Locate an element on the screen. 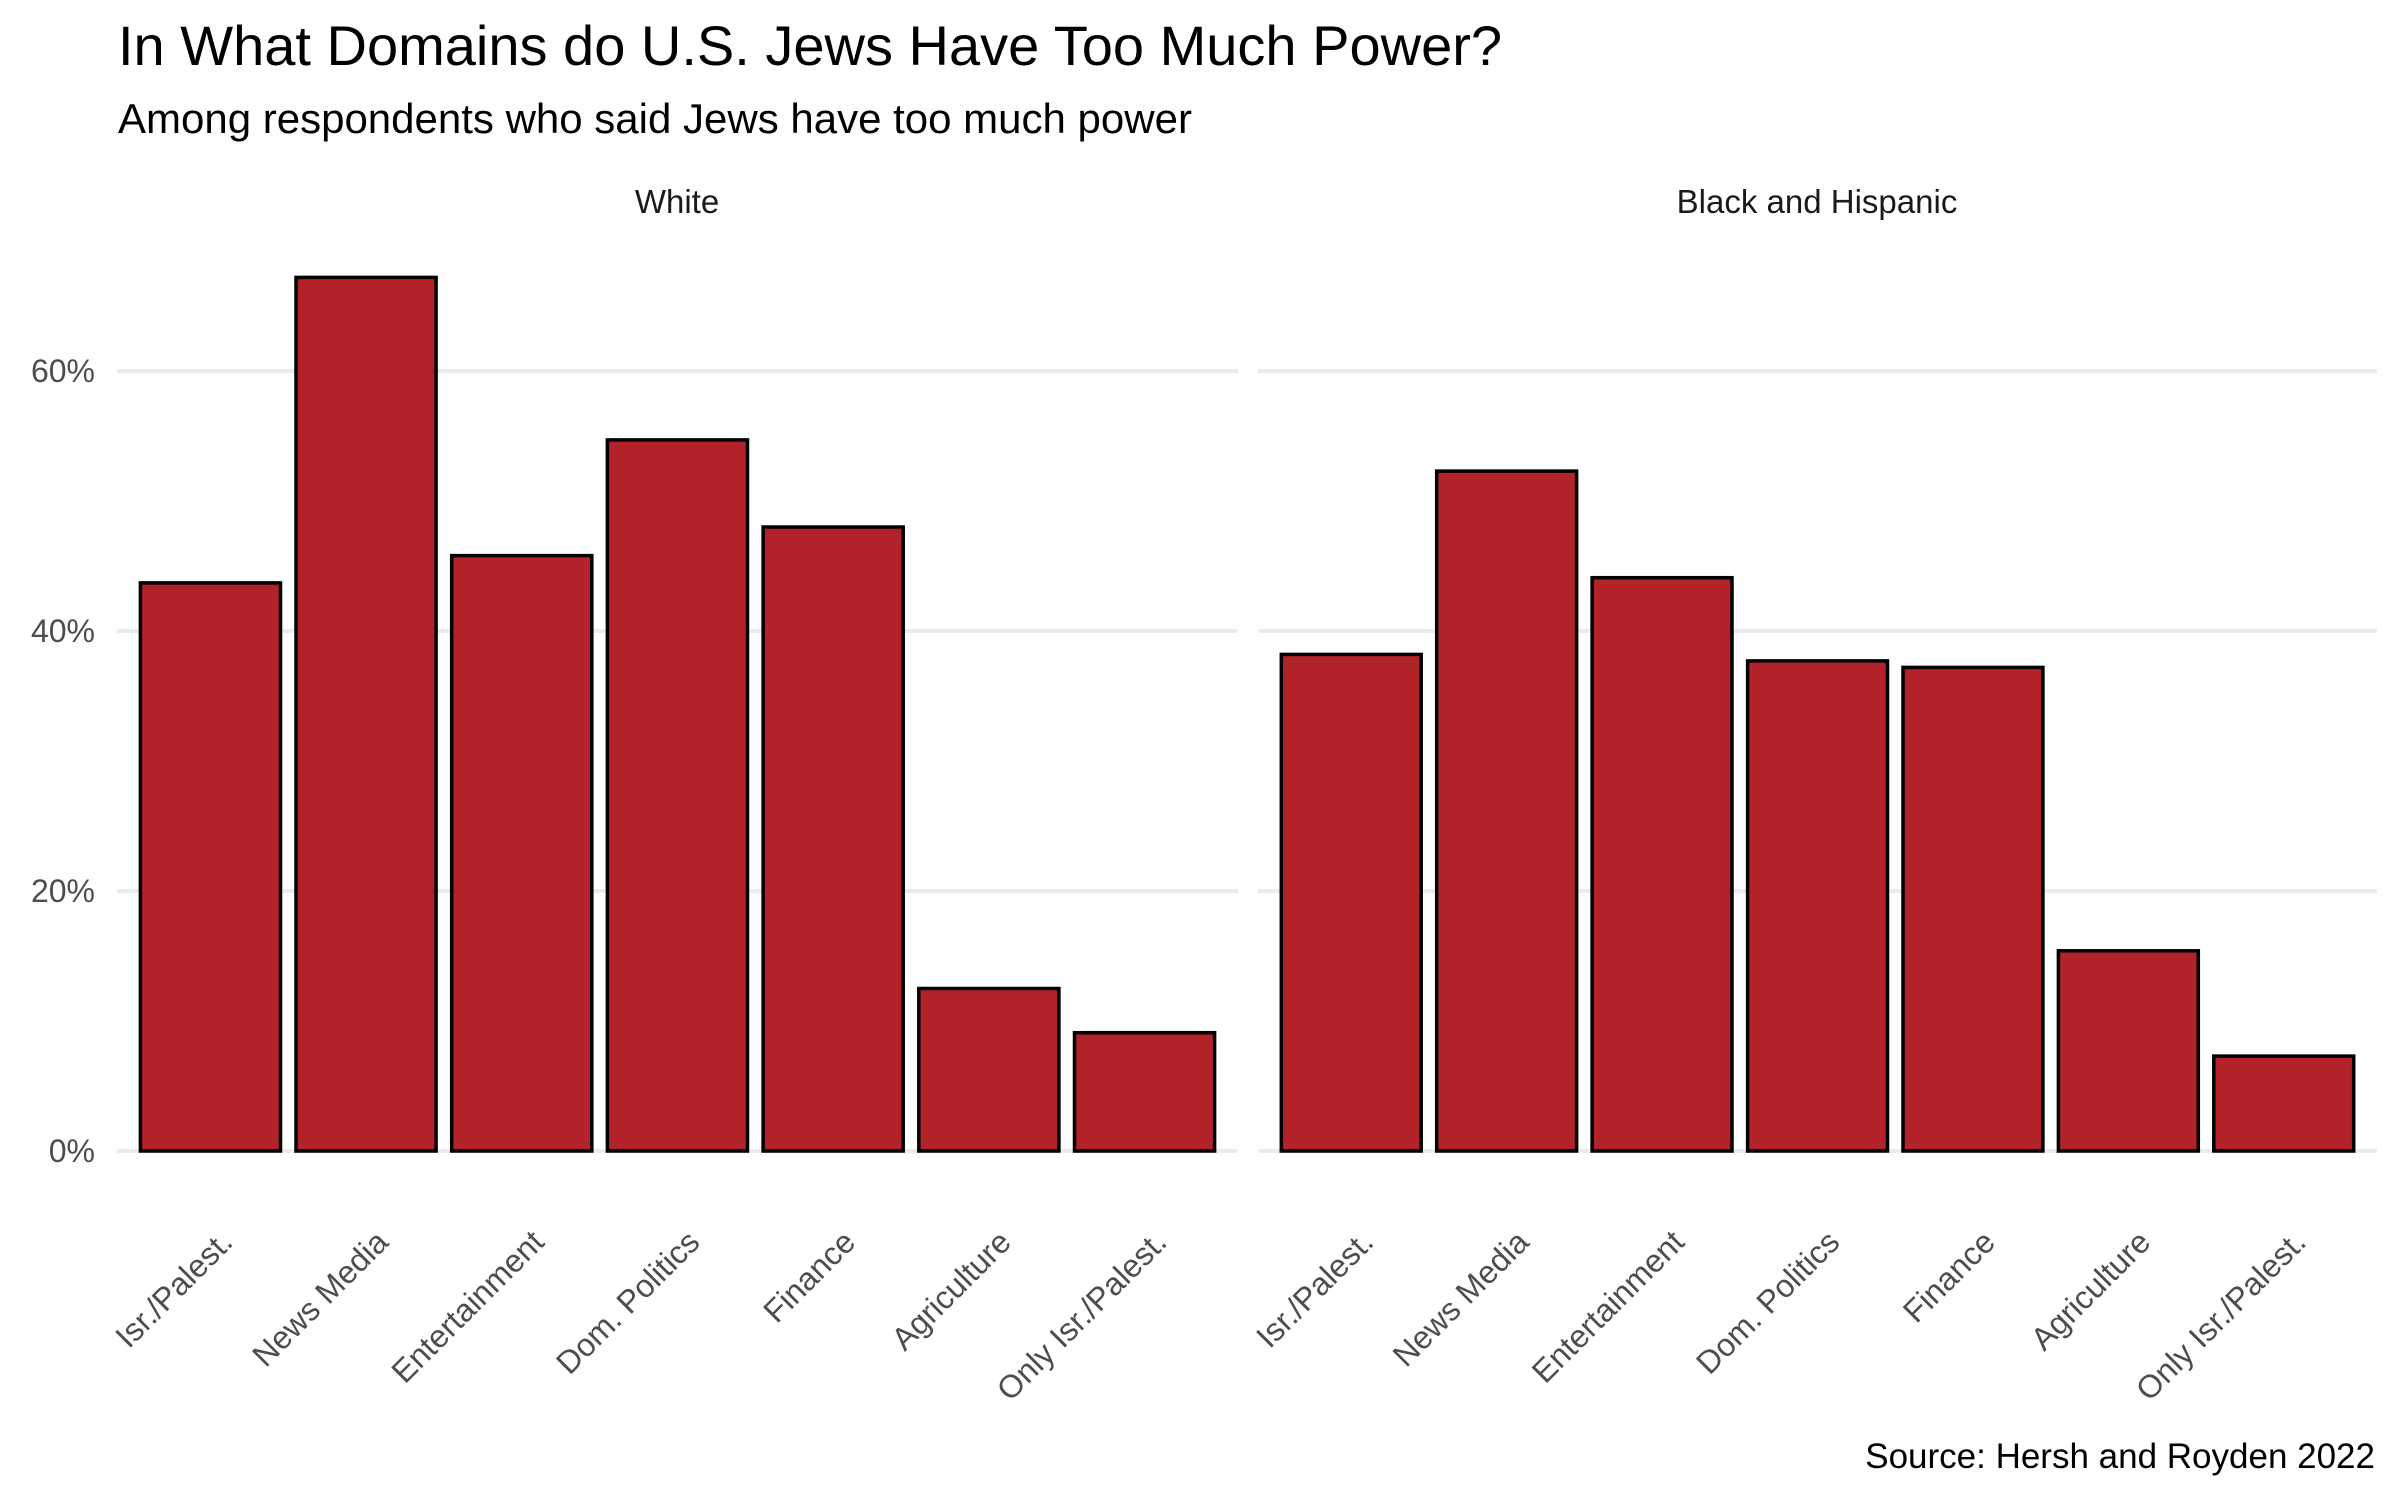 The width and height of the screenshot is (2400, 1500). y-tick-label-40: 40% is located at coordinates (63, 631).